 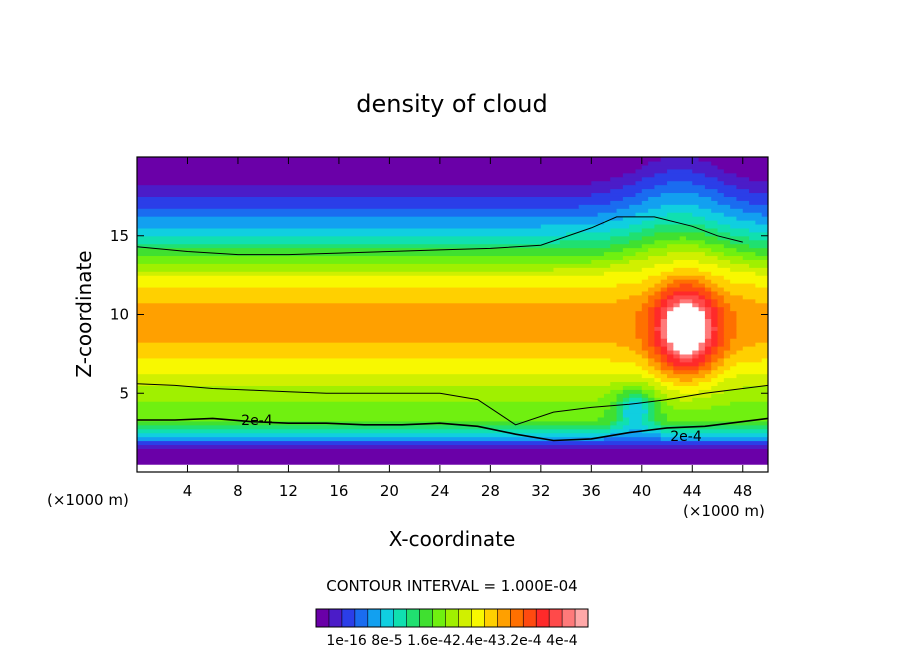 What do you see at coordinates (569, 618) in the screenshot?
I see `colorbar-swatch` at bounding box center [569, 618].